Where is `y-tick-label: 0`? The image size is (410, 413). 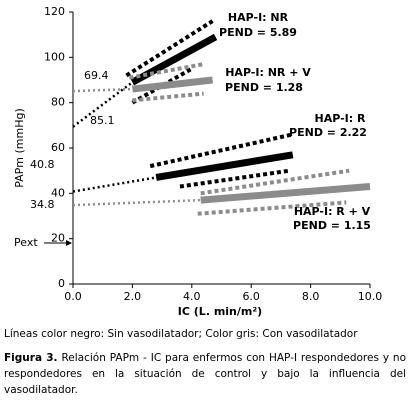
y-tick-label: 0 is located at coordinates (61, 283).